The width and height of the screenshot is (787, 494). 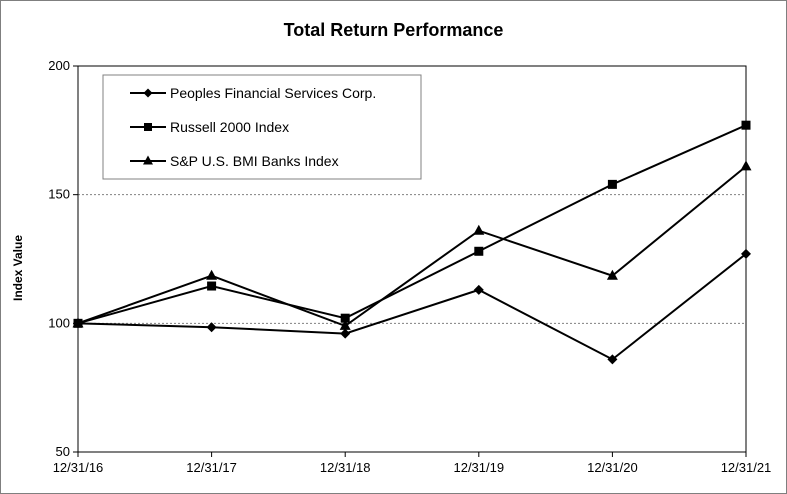 I want to click on legend-item: Russell 2000 Index, so click(x=209, y=127).